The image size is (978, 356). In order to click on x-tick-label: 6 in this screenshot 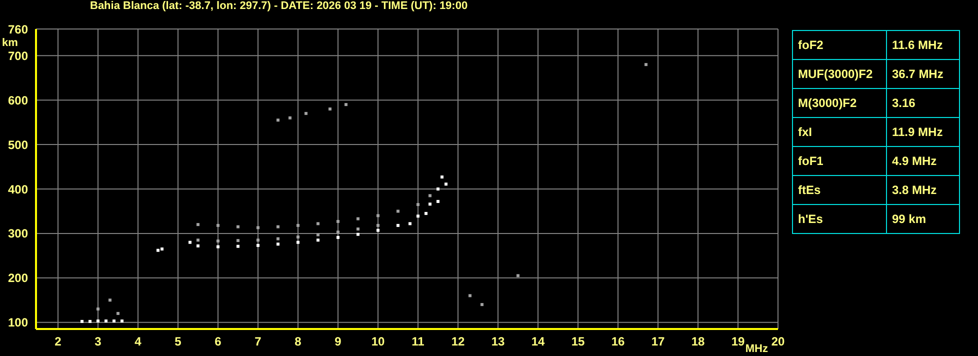, I will do `click(218, 341)`.